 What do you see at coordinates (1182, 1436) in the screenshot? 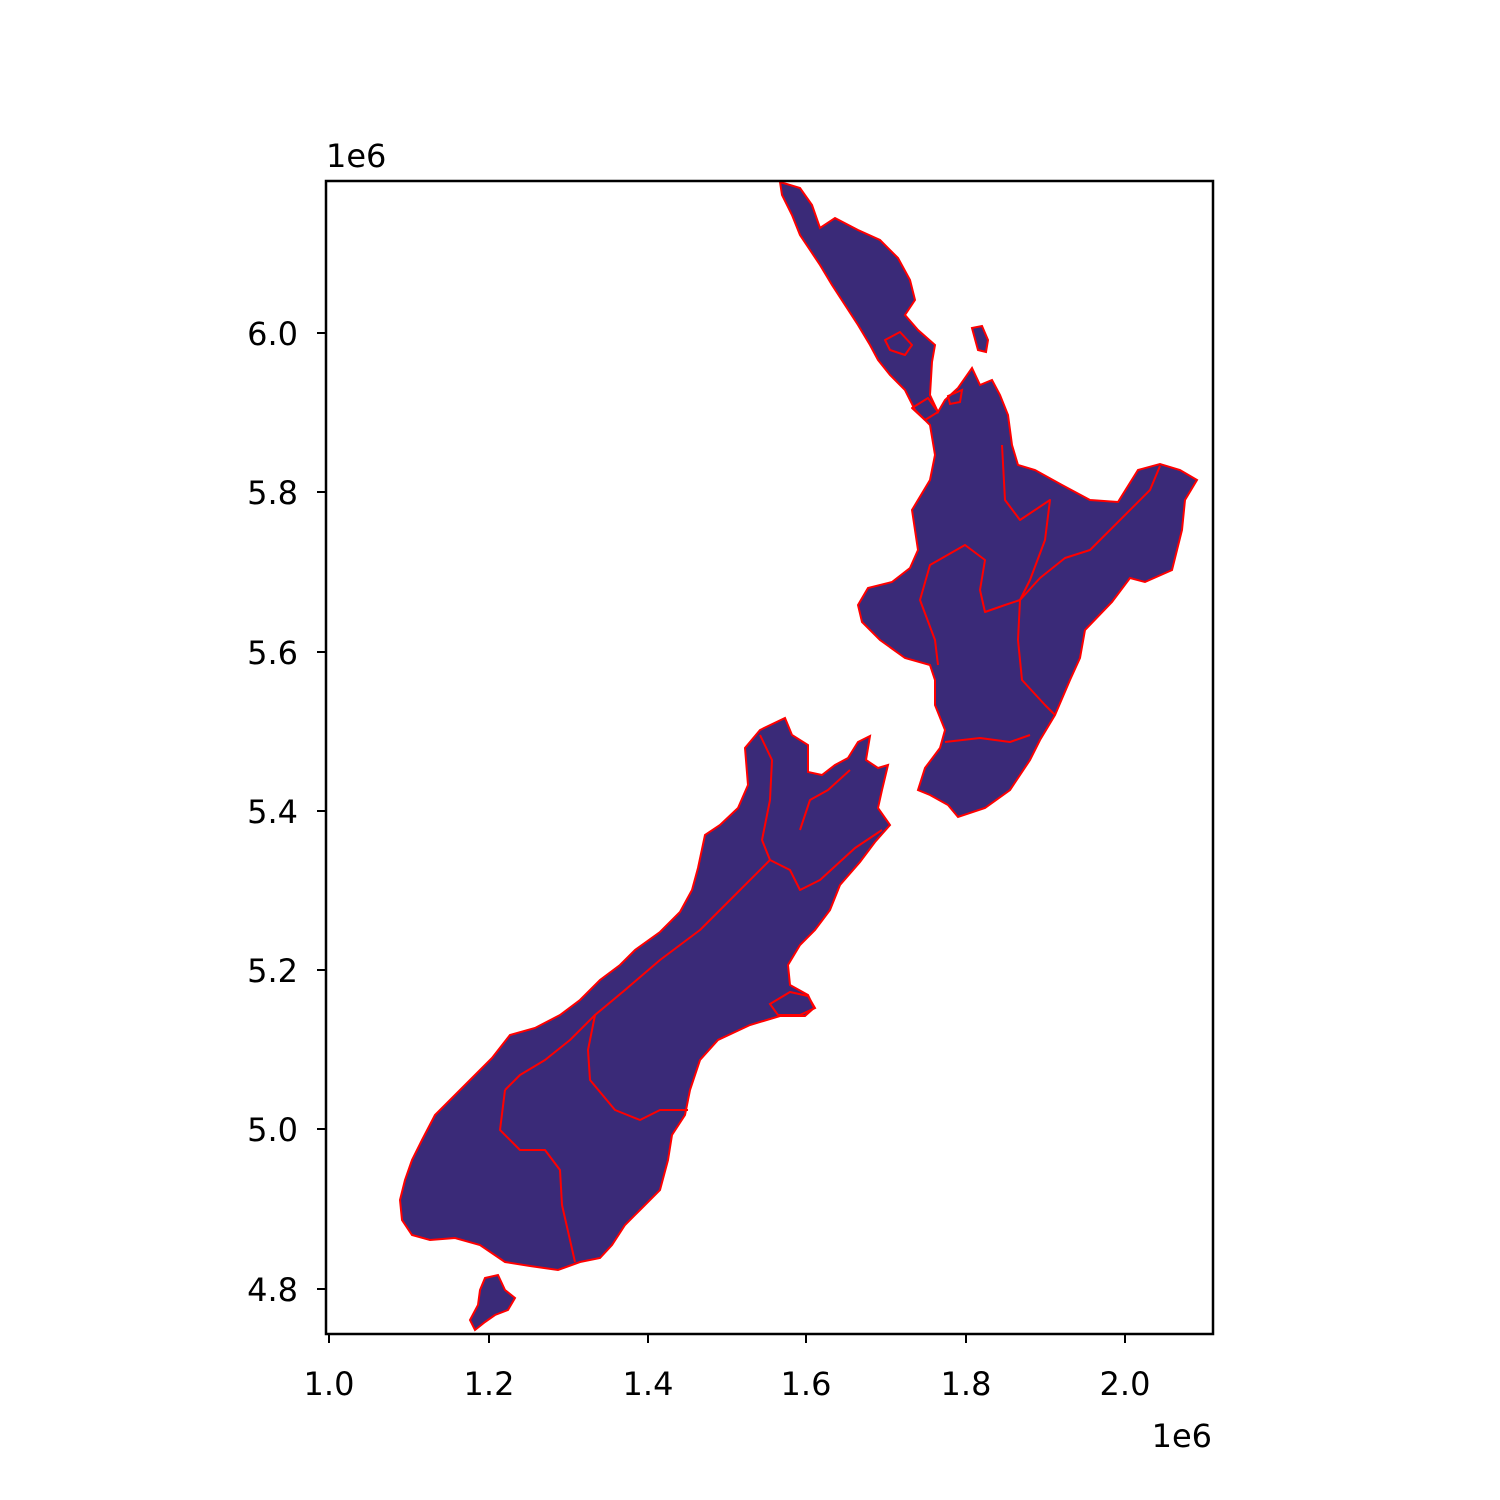
I see `x-offset-label: 1e6` at bounding box center [1182, 1436].